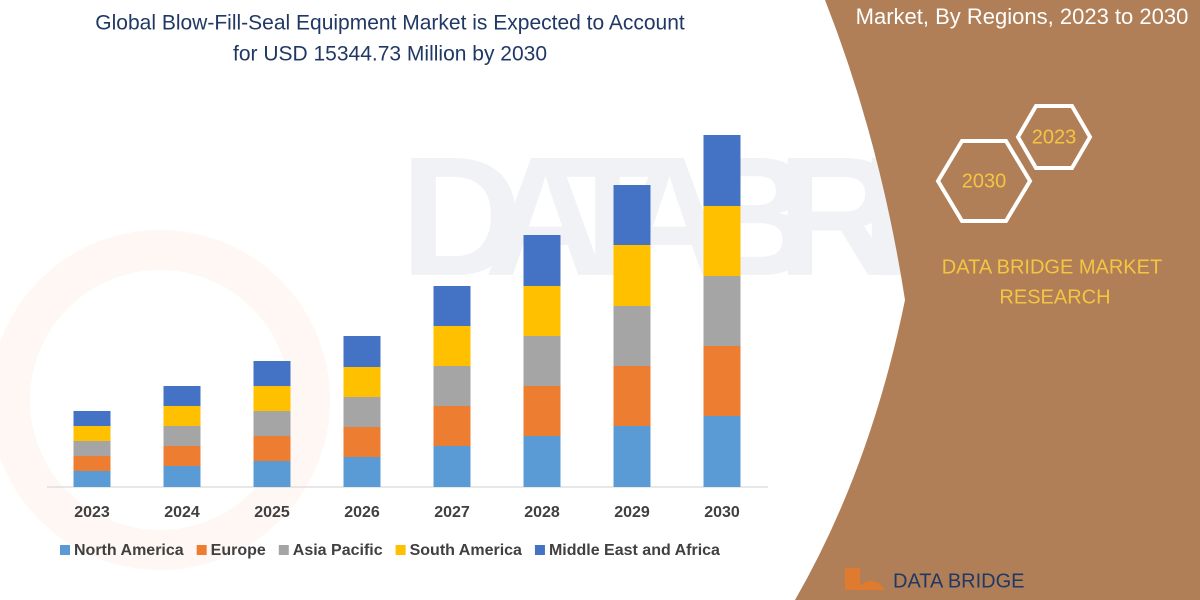  I want to click on x-tick-label: 2024, so click(182, 512).